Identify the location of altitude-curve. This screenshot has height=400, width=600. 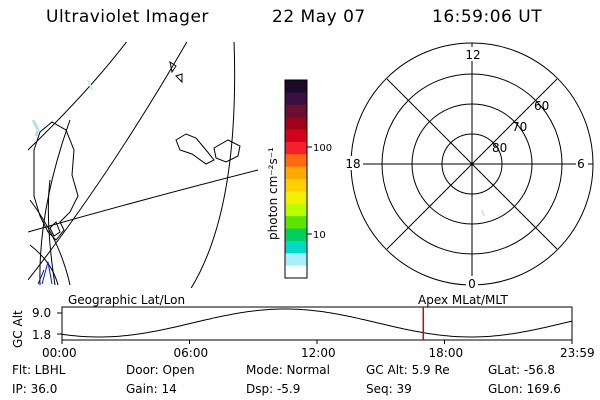
(317, 323).